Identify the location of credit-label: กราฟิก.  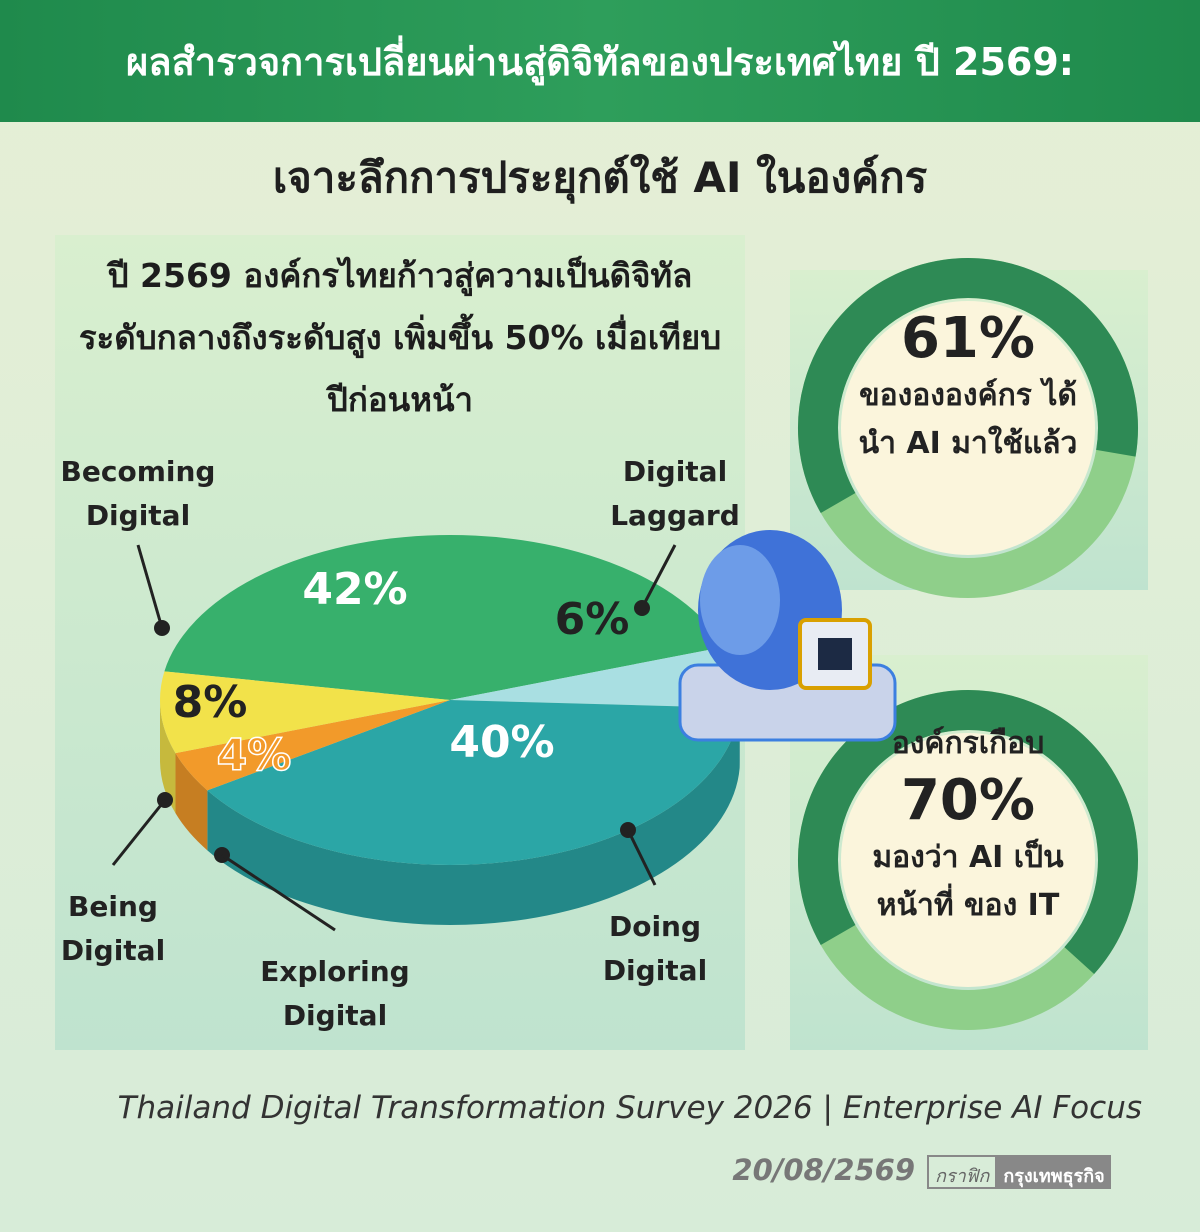
(962, 1172).